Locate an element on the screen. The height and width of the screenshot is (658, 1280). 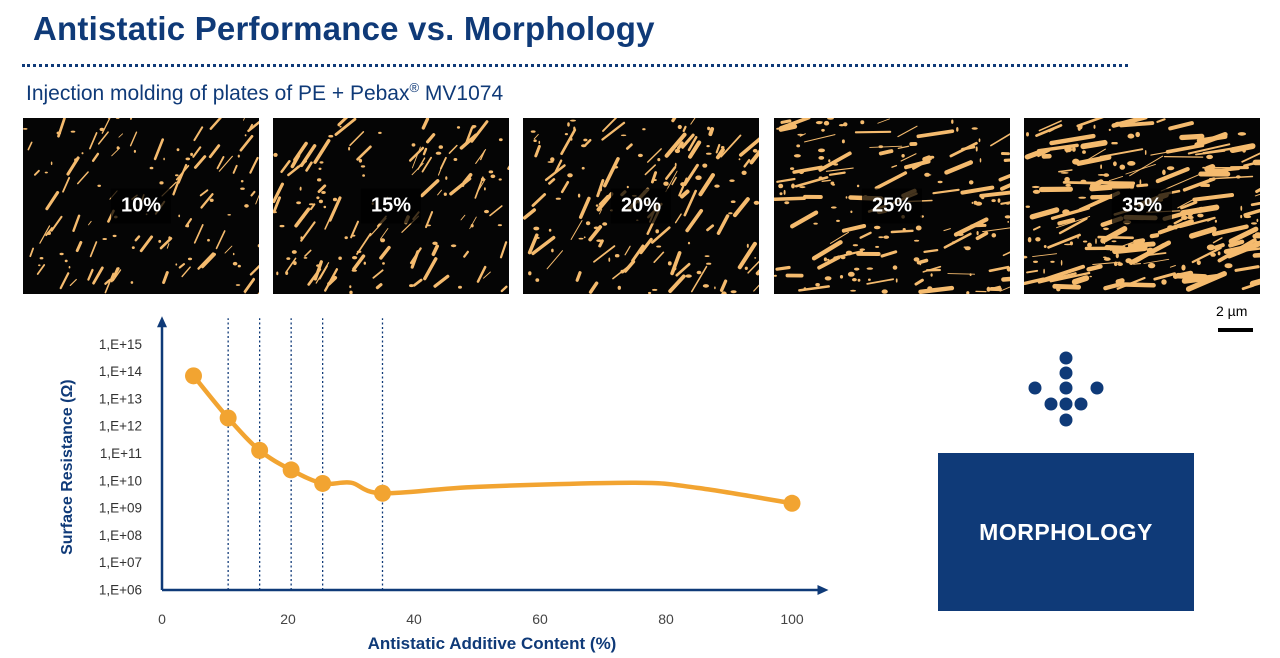
x-tick-label: 20 is located at coordinates (288, 619).